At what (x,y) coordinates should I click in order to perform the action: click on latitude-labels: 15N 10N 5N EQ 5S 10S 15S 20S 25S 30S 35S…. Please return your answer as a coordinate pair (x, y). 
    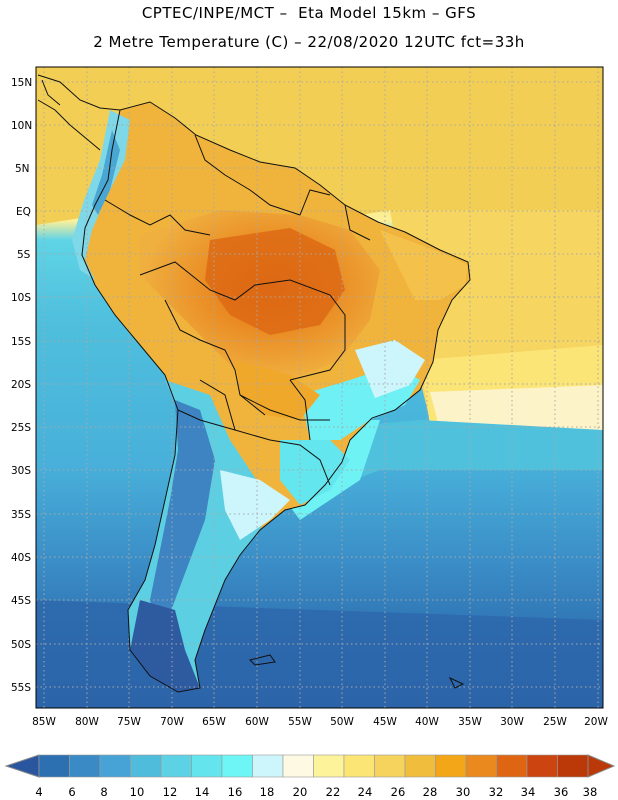
    Looking at the image, I should click on (21, 385).